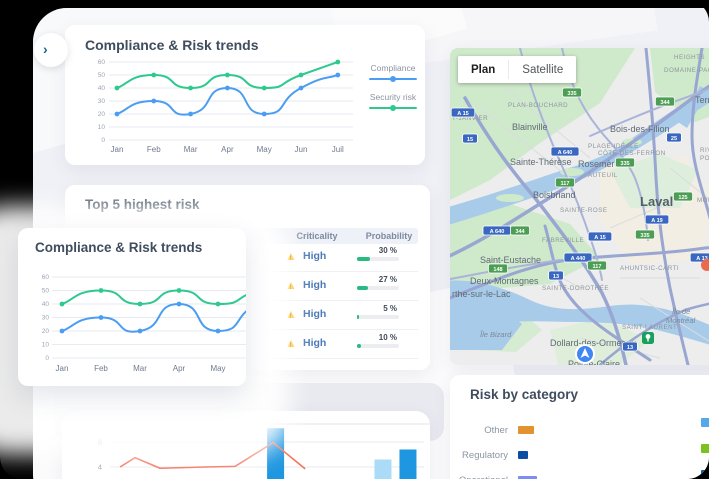 This screenshot has height=479, width=709. What do you see at coordinates (387, 250) in the screenshot?
I see `probability-value: 30 %` at bounding box center [387, 250].